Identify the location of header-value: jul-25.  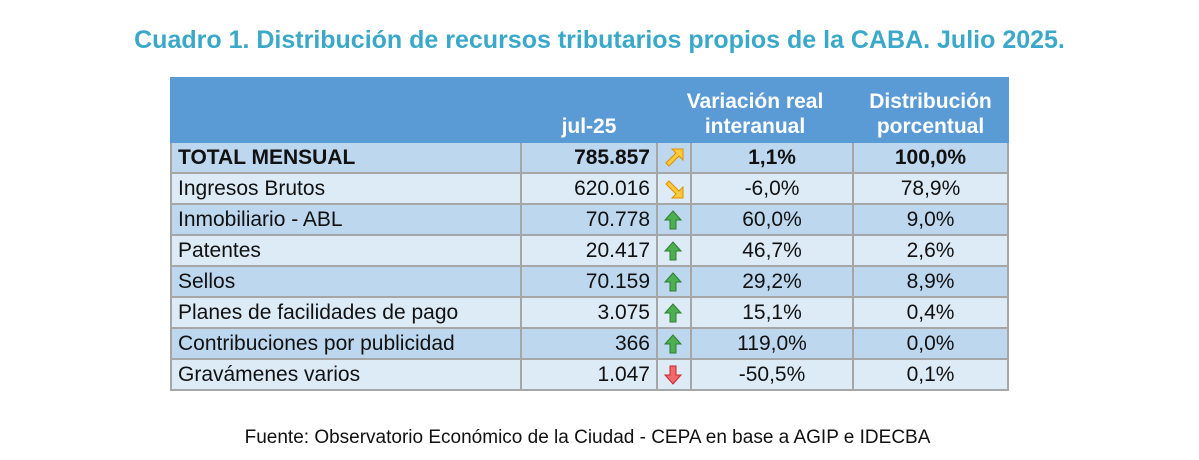
(589, 110).